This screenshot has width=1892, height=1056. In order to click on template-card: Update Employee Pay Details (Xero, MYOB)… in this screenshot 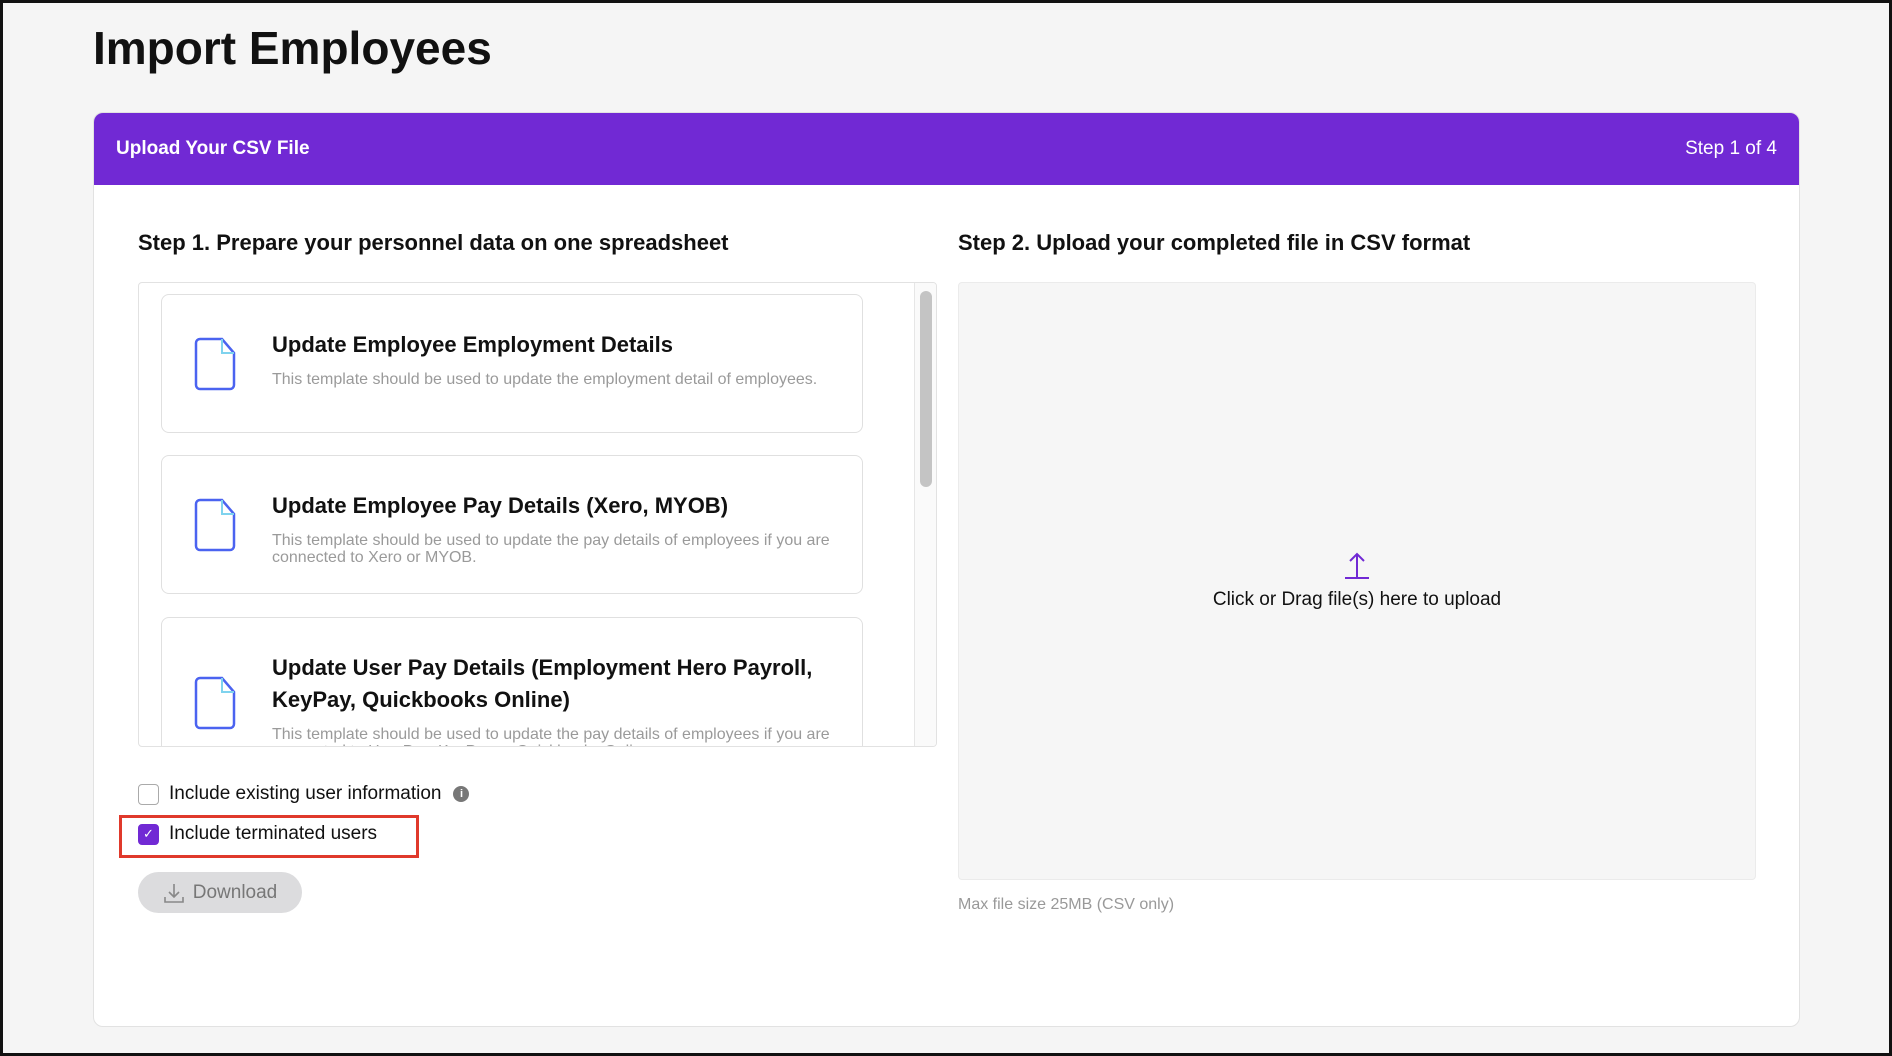, I will do `click(512, 524)`.